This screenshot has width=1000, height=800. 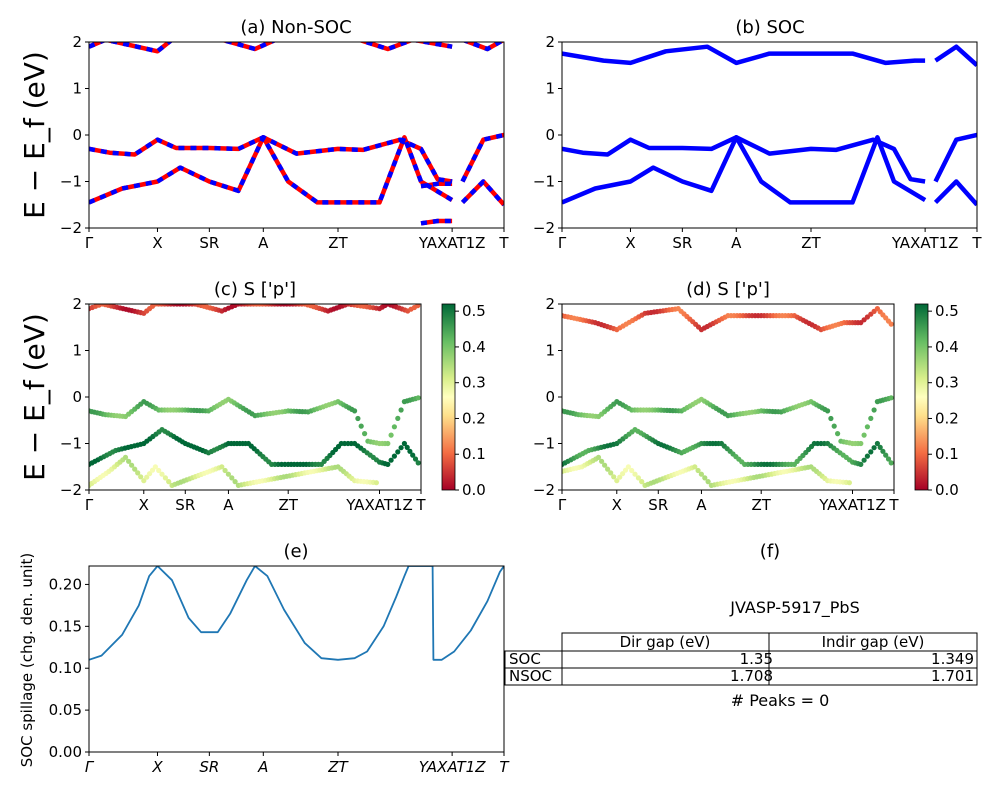 What do you see at coordinates (617, 505) in the screenshot?
I see `panel-d-xtick-label-1: X` at bounding box center [617, 505].